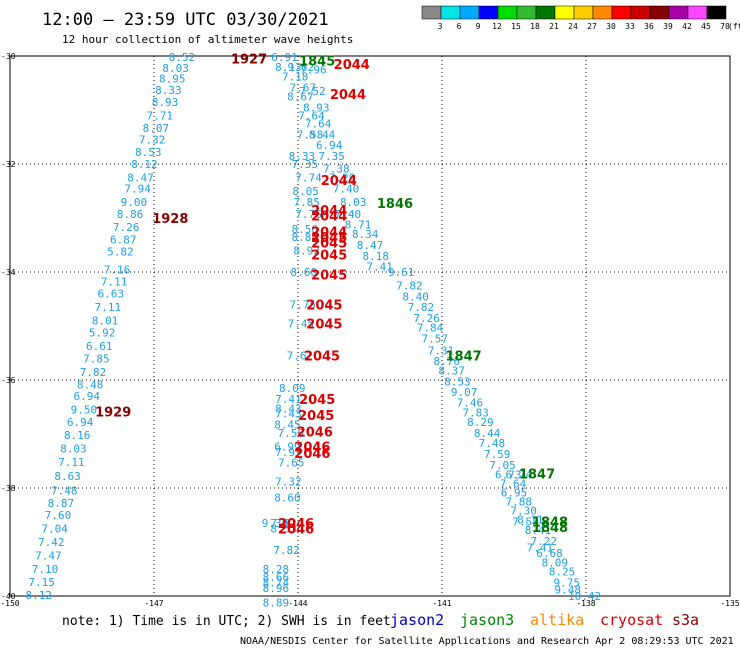 Image resolution: width=740 pixels, height=650 pixels. Describe the element at coordinates (317, 61) in the screenshot. I see `pass-time-label: 1845` at that location.